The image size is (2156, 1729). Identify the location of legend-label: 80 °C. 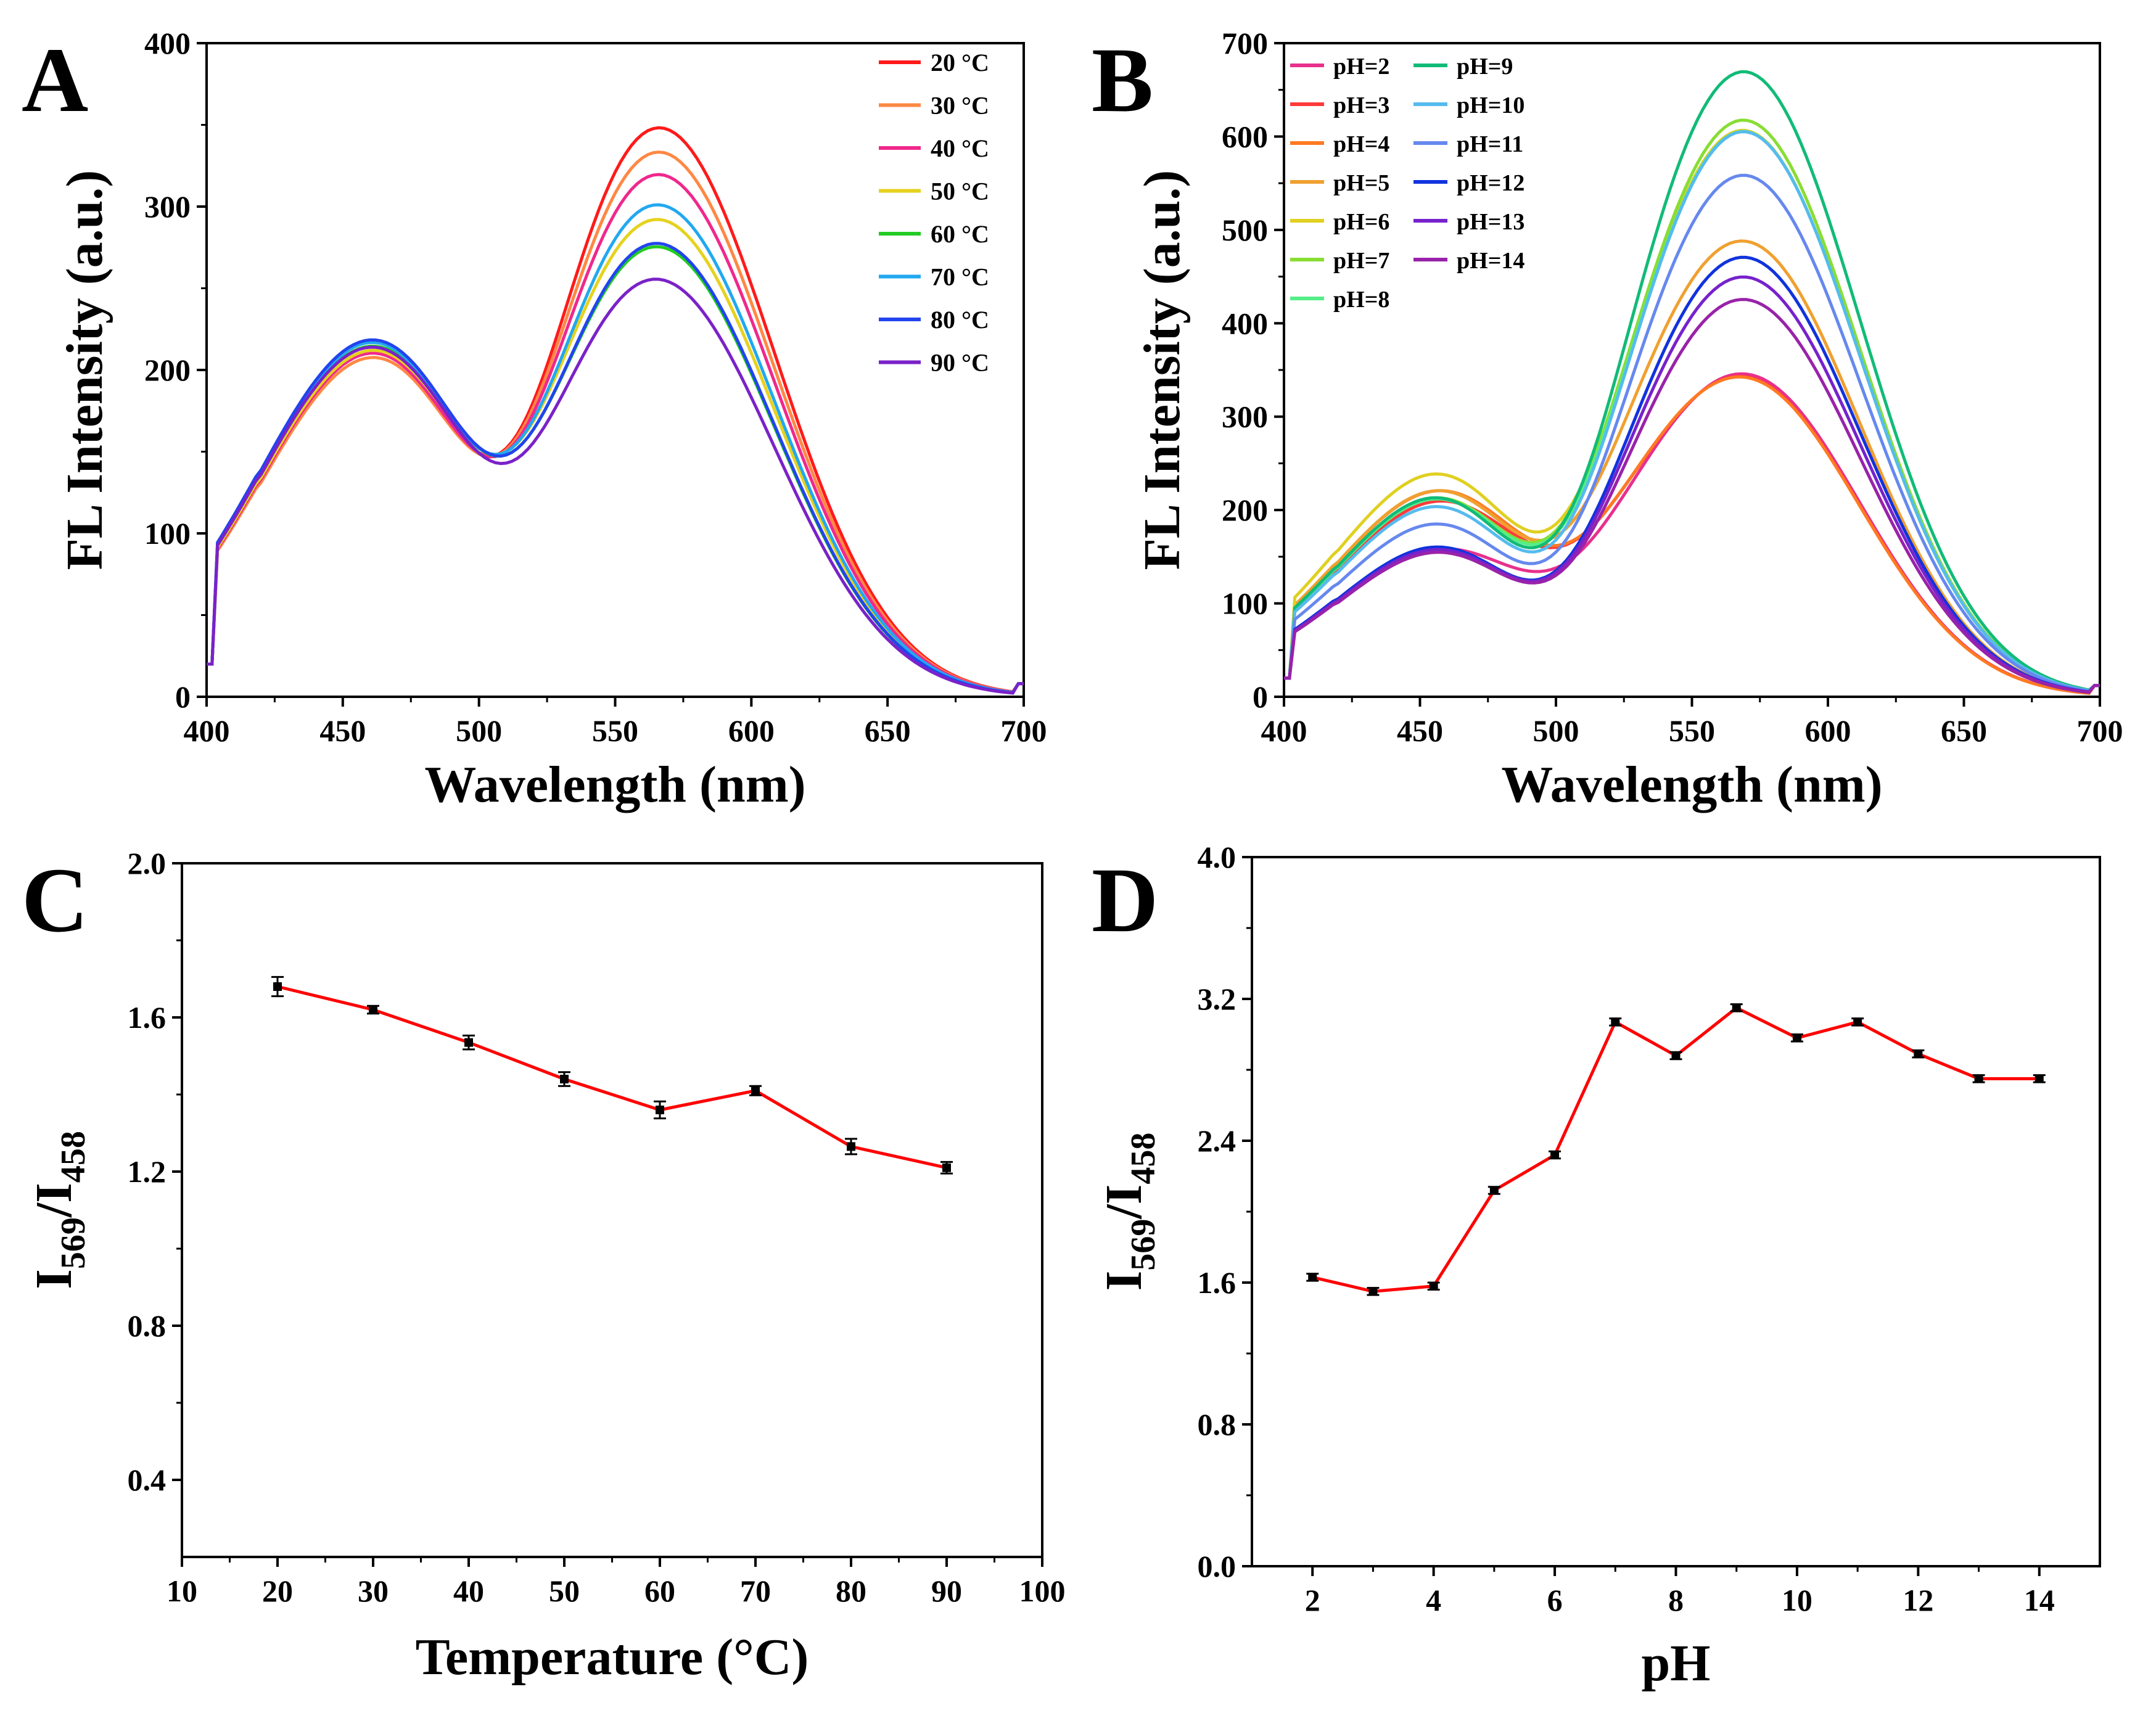
(960, 320).